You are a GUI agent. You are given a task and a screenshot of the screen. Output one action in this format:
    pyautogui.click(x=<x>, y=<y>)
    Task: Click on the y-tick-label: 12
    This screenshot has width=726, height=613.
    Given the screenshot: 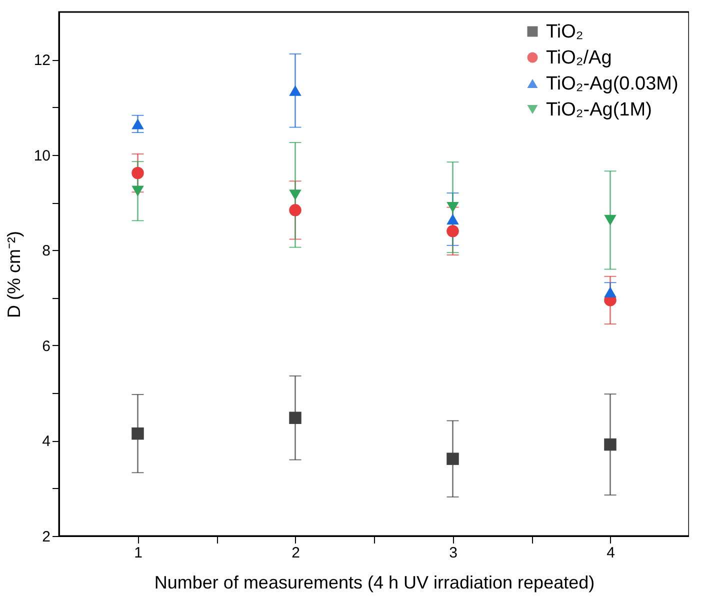 What is the action you would take?
    pyautogui.click(x=42, y=61)
    